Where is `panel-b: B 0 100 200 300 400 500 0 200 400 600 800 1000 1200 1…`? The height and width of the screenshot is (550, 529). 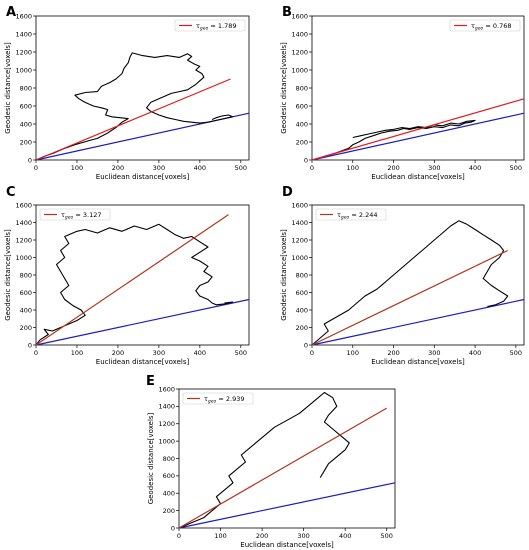
panel-b: B 0 100 200 300 400 500 0 200 400 600 800 1000 1200 1… is located at coordinates (402, 93).